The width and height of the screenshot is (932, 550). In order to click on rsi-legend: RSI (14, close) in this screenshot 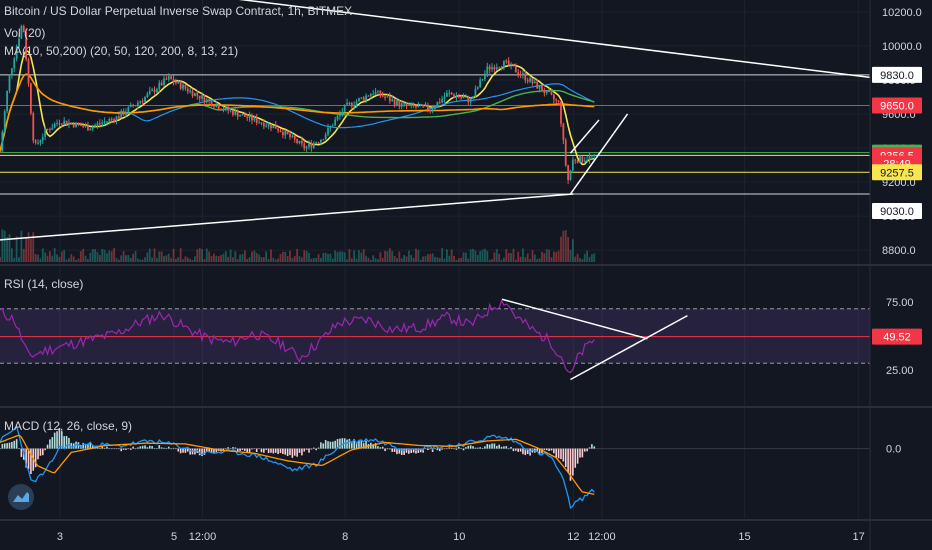, I will do `click(44, 284)`.